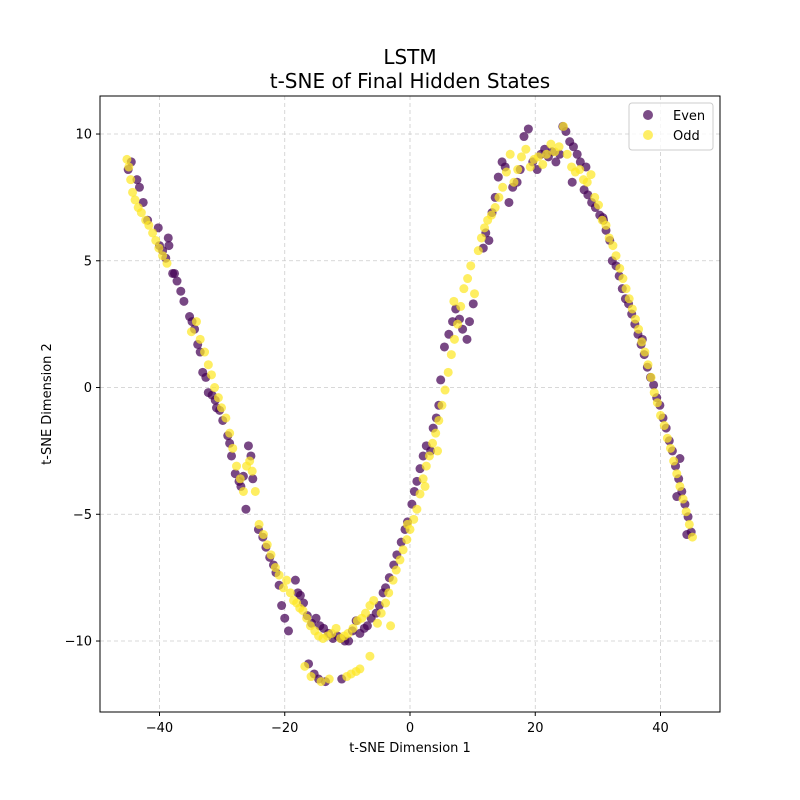  Describe the element at coordinates (83, 135) in the screenshot. I see `y-tick-label: 10` at that location.